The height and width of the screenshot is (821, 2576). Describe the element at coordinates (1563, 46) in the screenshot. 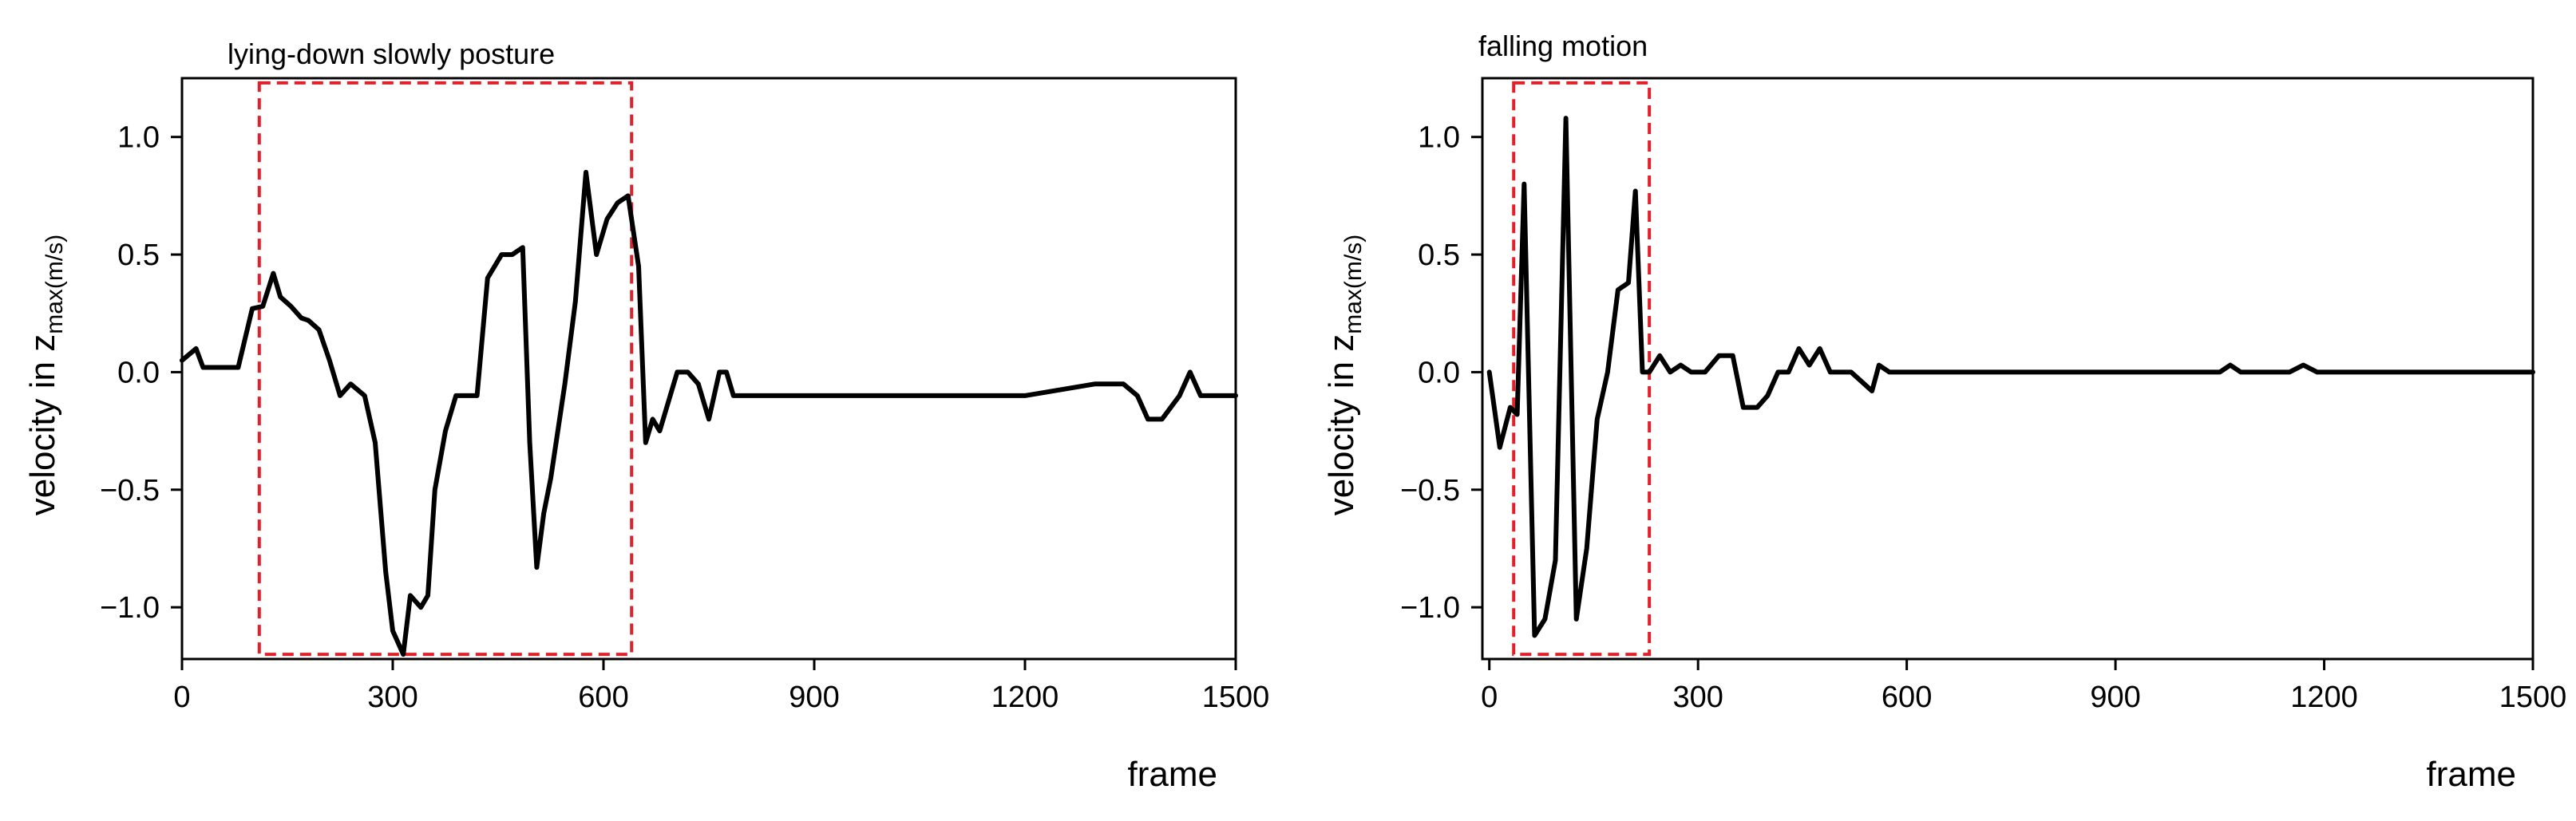

I see `chart-title: falling motion` at that location.